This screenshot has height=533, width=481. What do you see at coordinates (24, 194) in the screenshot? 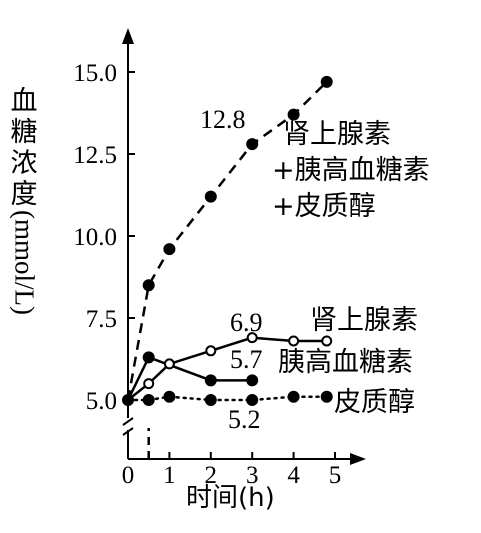
I see `y-axis-label-char: 度` at bounding box center [24, 194].